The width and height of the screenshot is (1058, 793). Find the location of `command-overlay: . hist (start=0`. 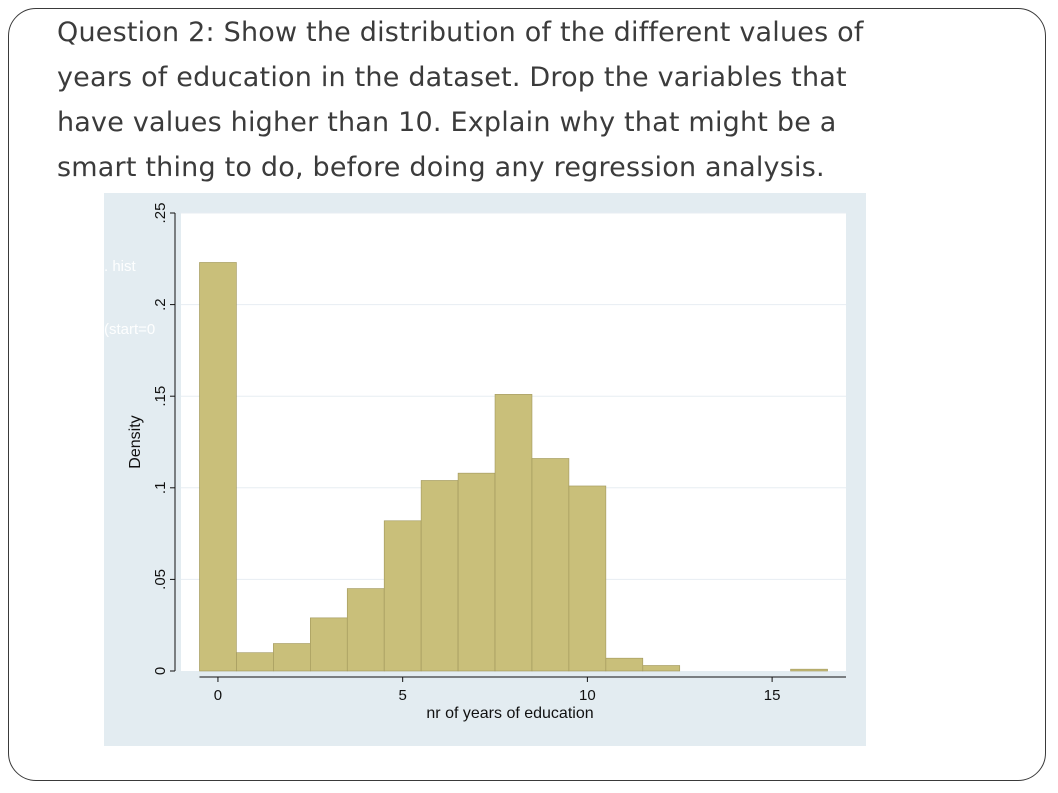

command-overlay: . hist (start=0 is located at coordinates (129, 287).